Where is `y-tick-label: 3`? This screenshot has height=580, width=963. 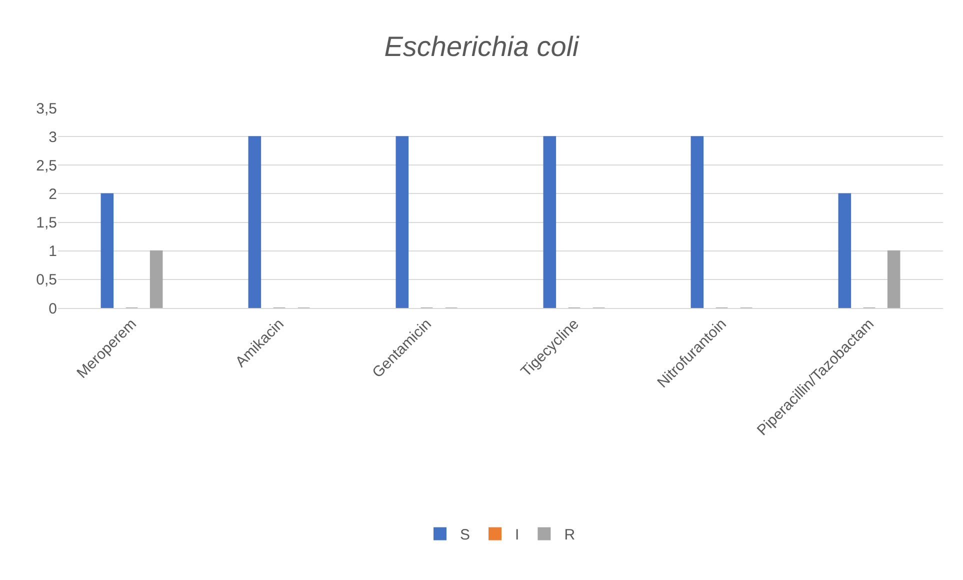
y-tick-label: 3 is located at coordinates (52, 137).